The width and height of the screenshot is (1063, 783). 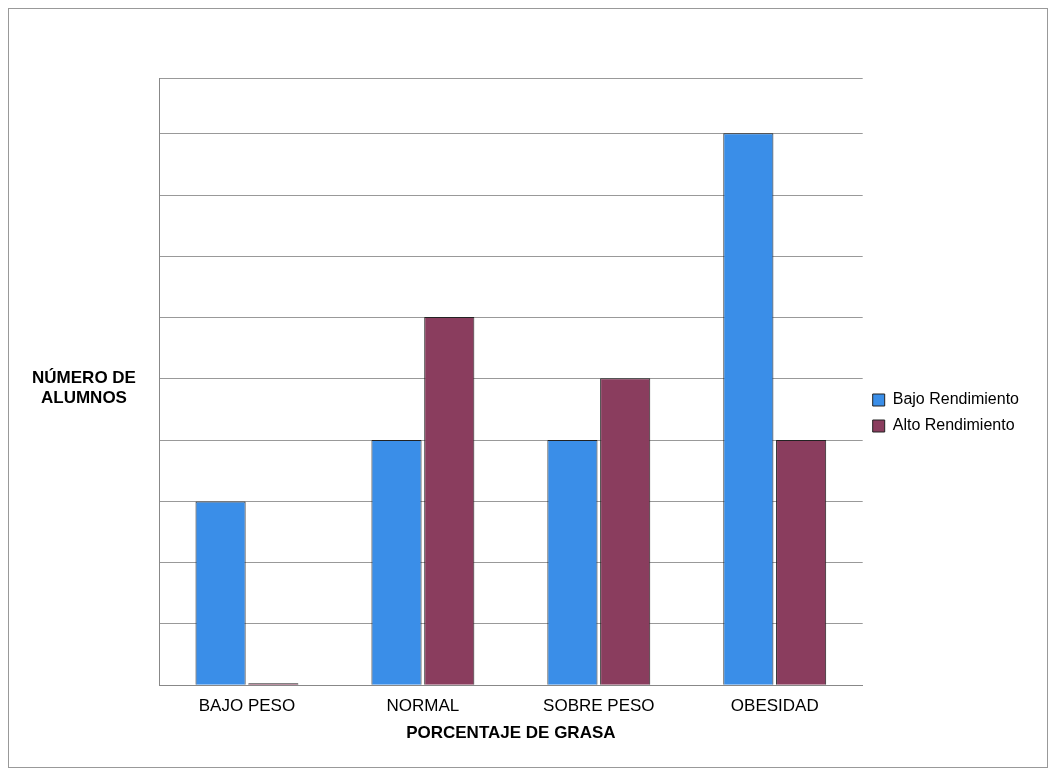 What do you see at coordinates (953, 425) in the screenshot?
I see `legend-label: Alto Rendimiento` at bounding box center [953, 425].